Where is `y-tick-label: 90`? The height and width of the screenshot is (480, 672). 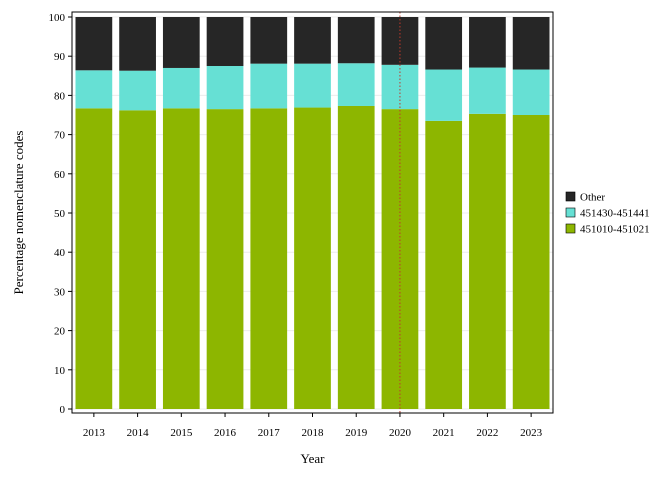 y-tick-label: 90 is located at coordinates (60, 57).